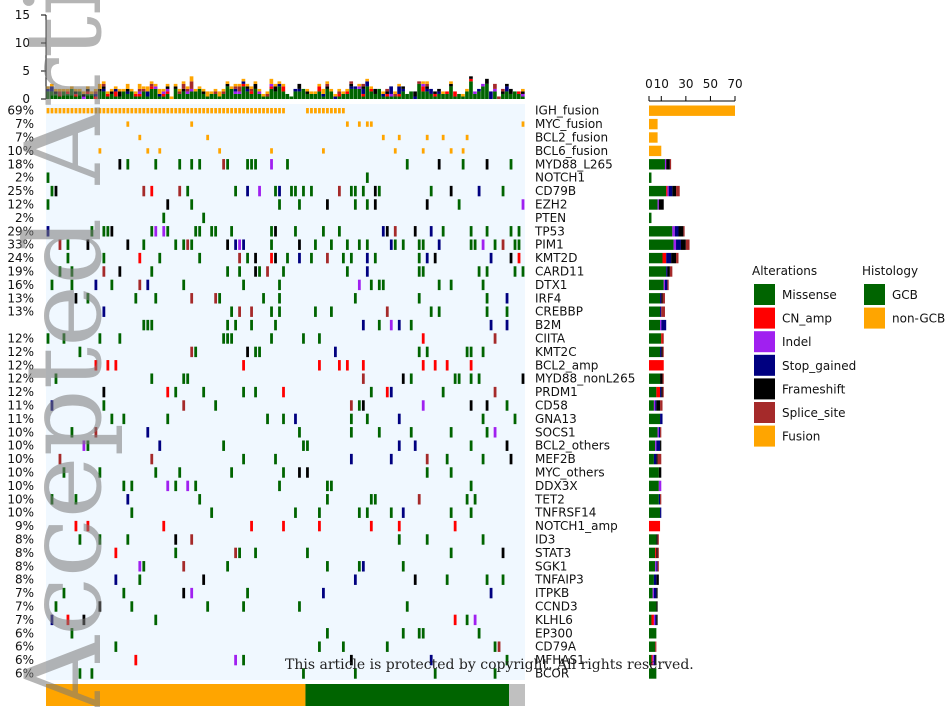 The image size is (951, 707). What do you see at coordinates (20, 339) in the screenshot?
I see `percent-label: 12%` at bounding box center [20, 339].